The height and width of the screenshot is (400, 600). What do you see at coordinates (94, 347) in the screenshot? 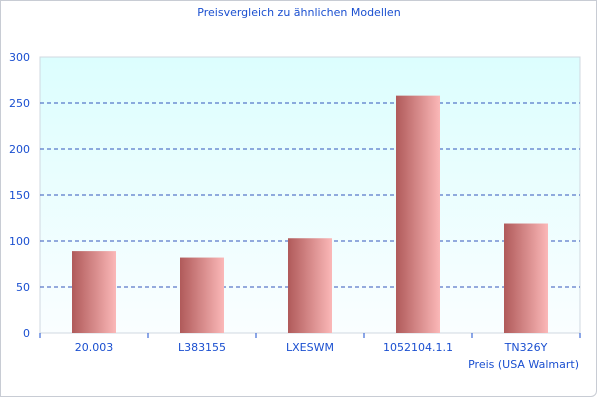
I see `x-tick-label: 20.003` at bounding box center [94, 347].